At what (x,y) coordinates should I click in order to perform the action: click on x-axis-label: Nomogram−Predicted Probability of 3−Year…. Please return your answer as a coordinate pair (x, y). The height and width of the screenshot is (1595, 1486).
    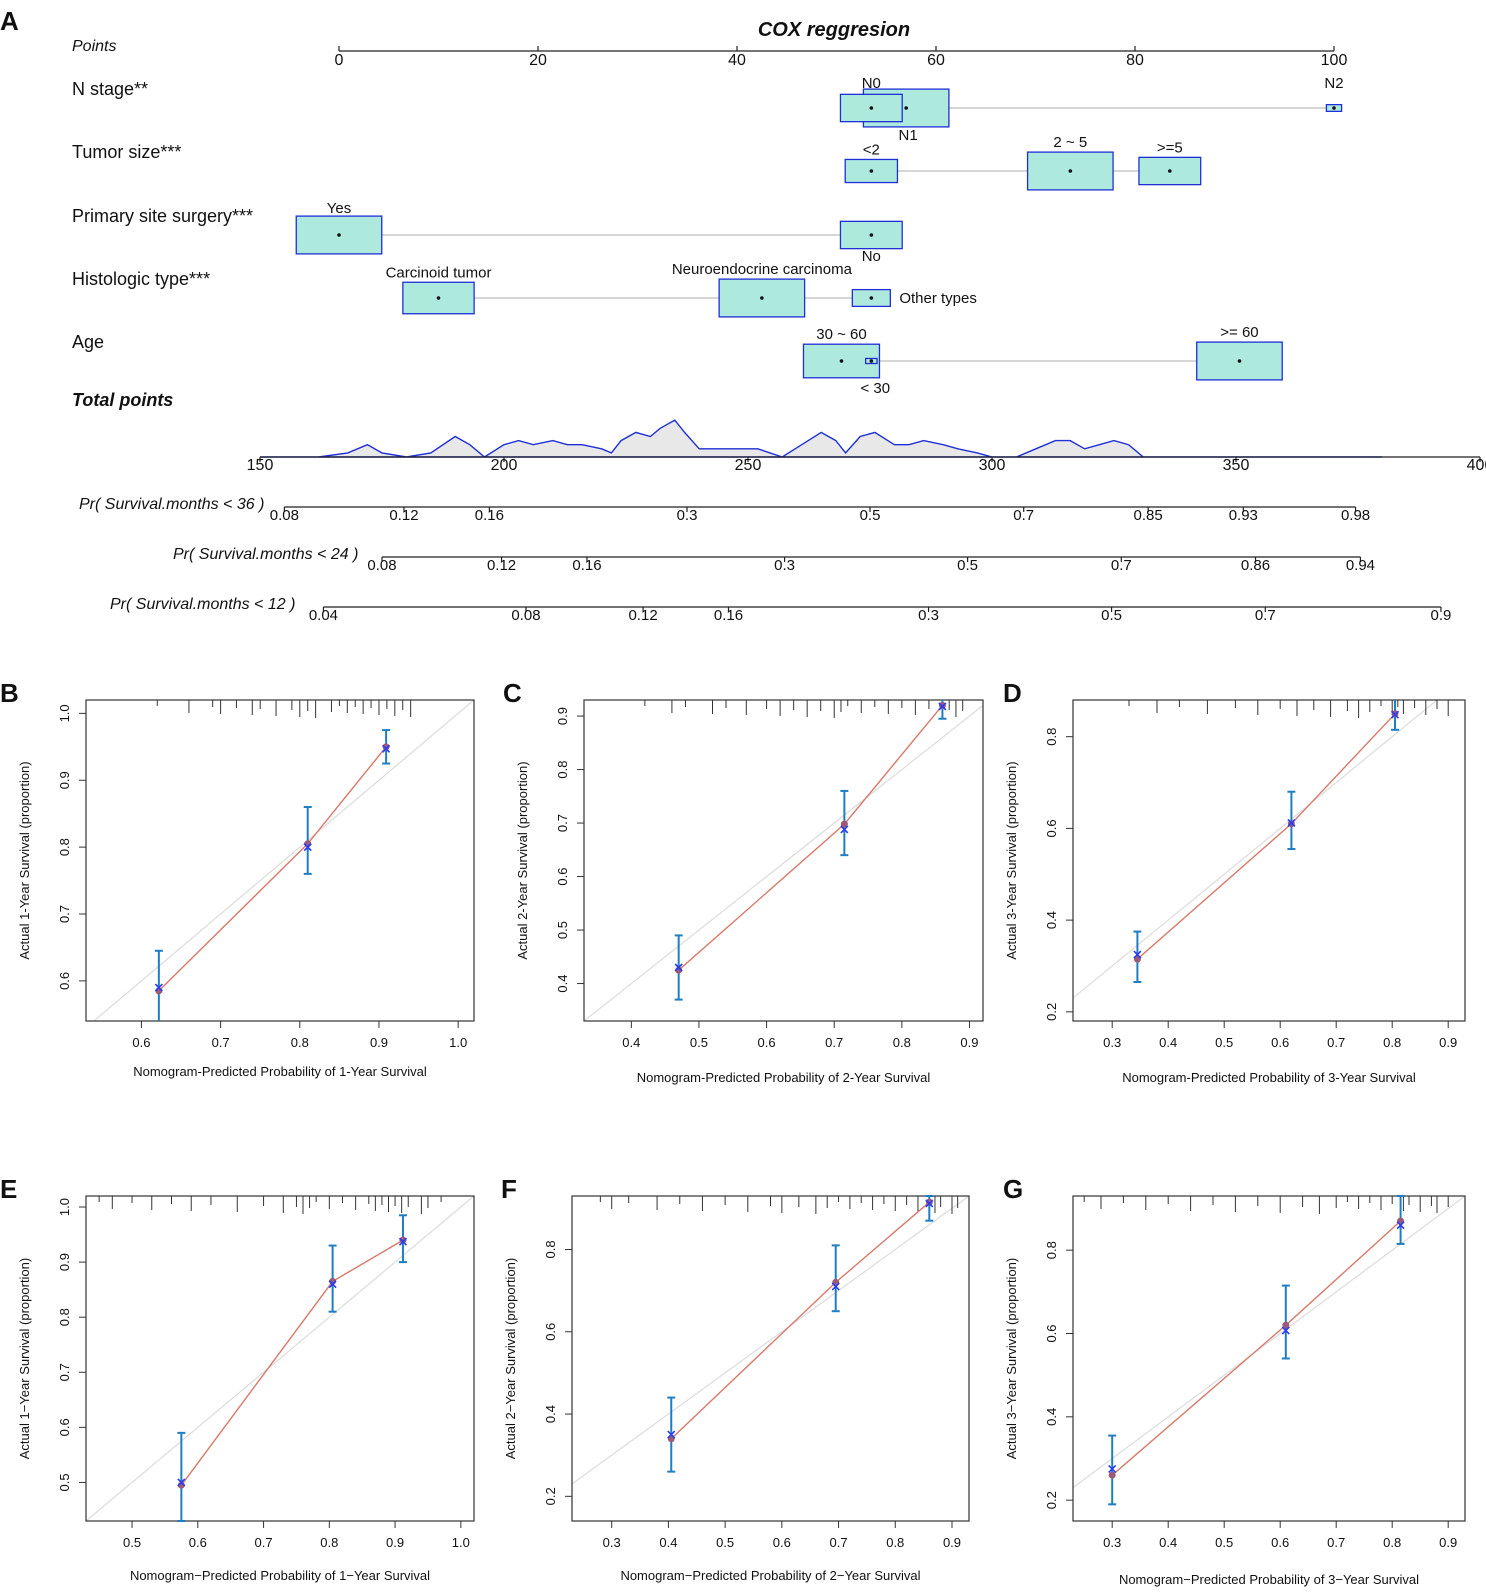
    Looking at the image, I should click on (1269, 1579).